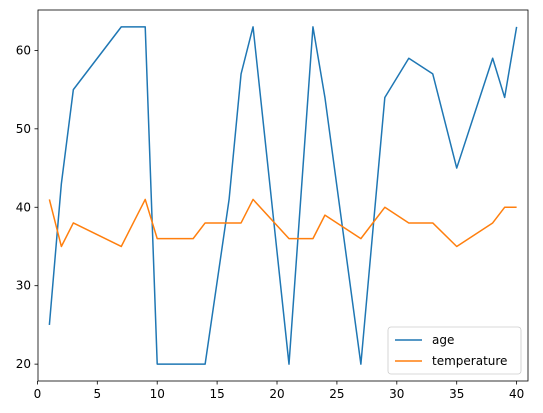 The width and height of the screenshot is (543, 413). What do you see at coordinates (336, 394) in the screenshot?
I see `x-tick-label: 25` at bounding box center [336, 394].